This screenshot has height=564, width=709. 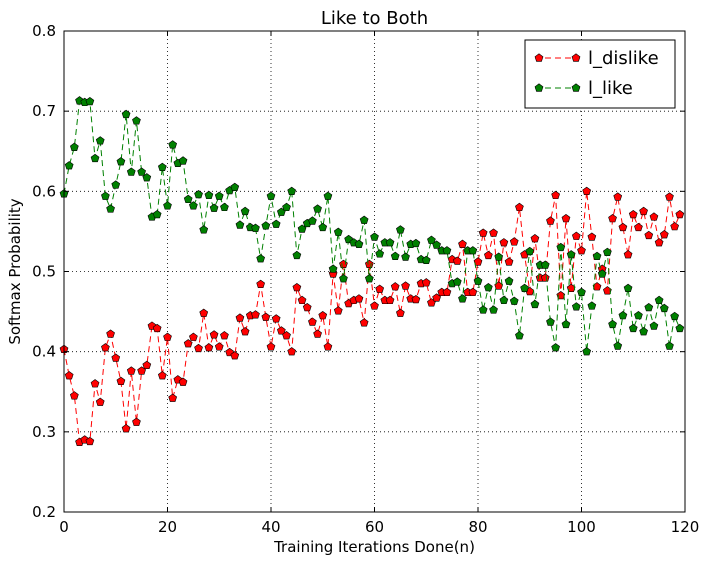 I want to click on y-tick-label: 0.4, so click(x=44, y=352).